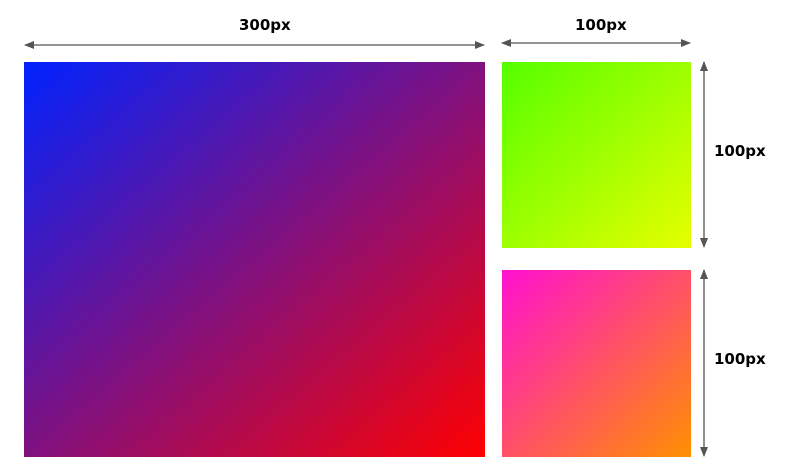 This screenshot has height=475, width=792. I want to click on small-width-label: 100px, so click(601, 25).